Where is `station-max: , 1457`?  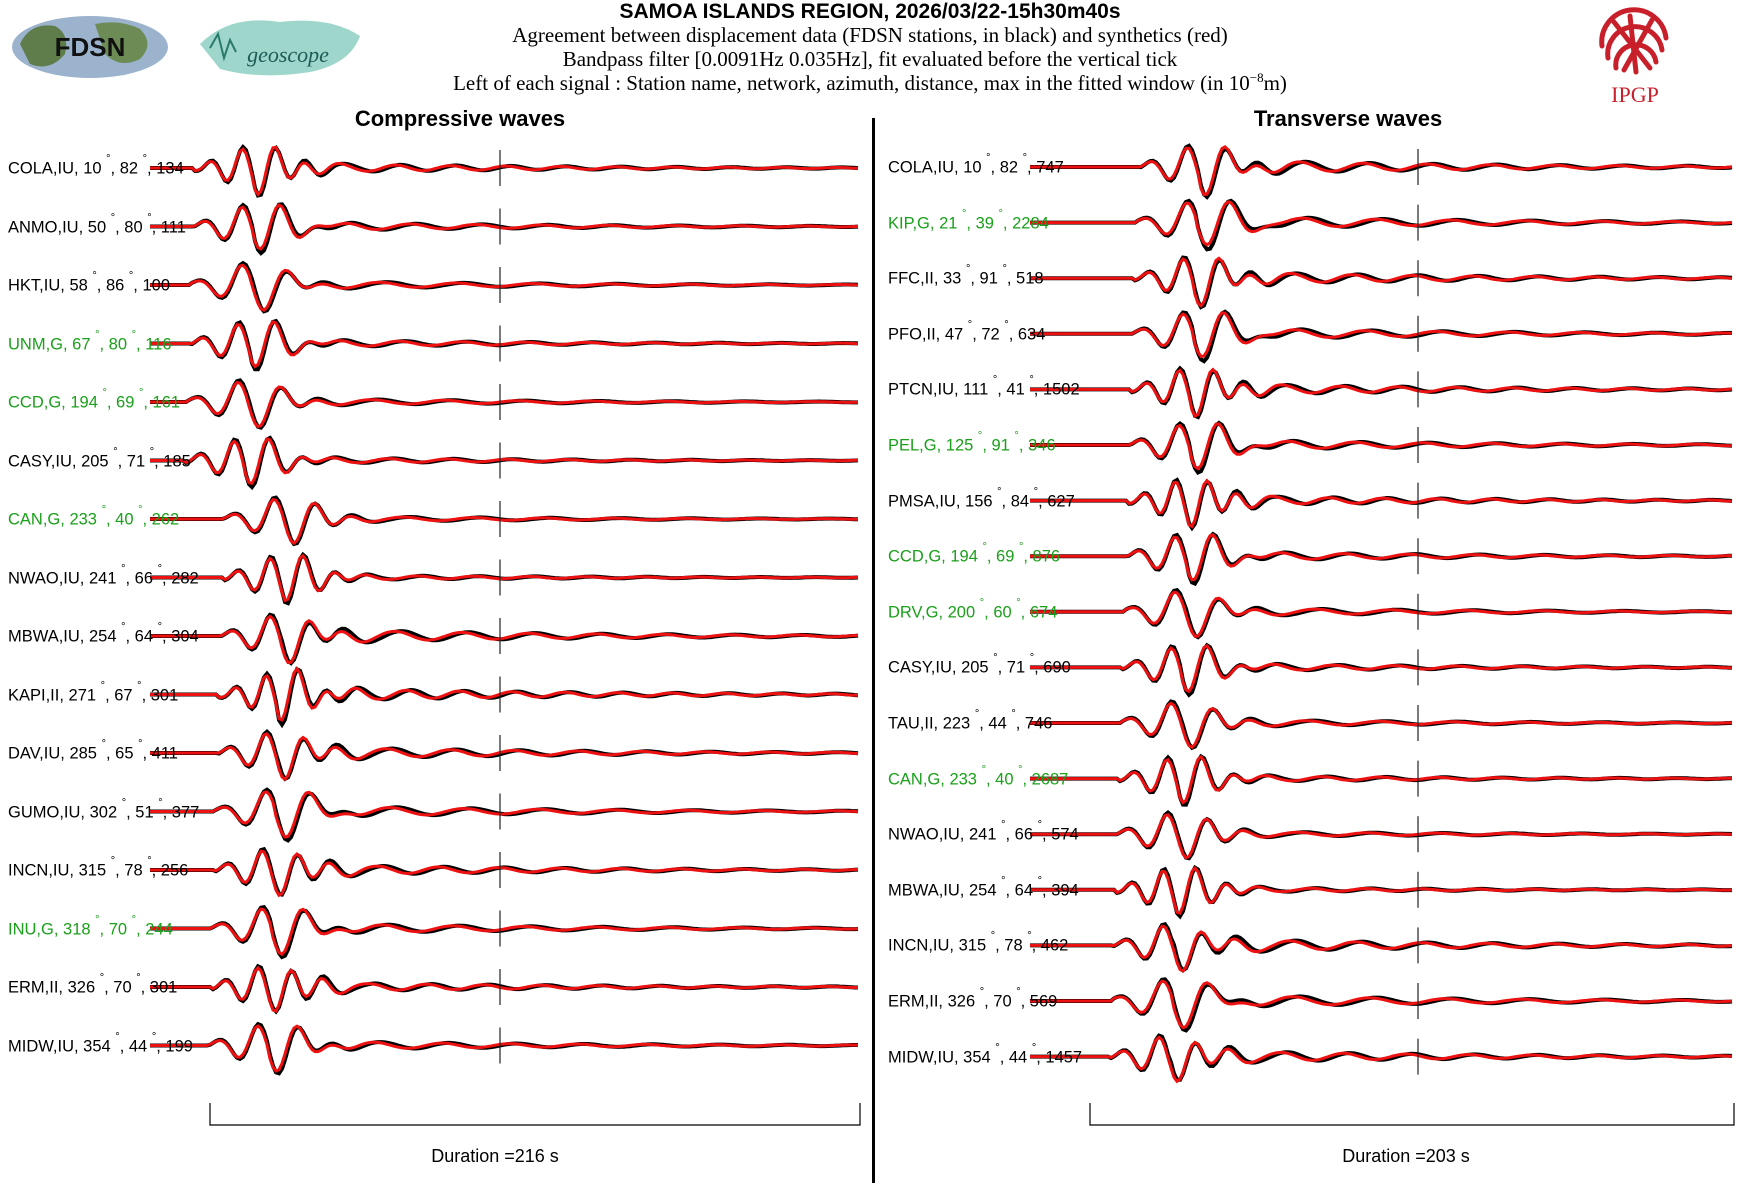 station-max: , 1457 is located at coordinates (1059, 1057).